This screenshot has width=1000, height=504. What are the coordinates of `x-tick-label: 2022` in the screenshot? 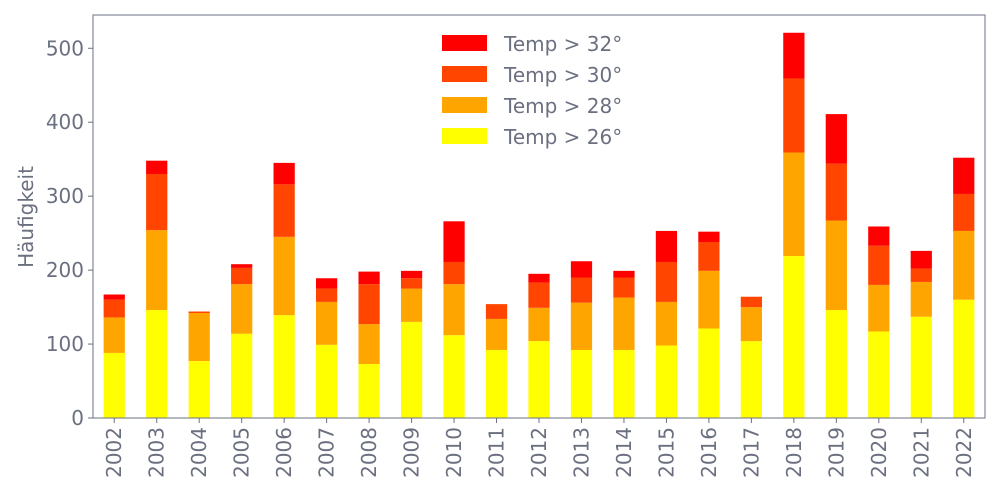 It's located at (964, 452).